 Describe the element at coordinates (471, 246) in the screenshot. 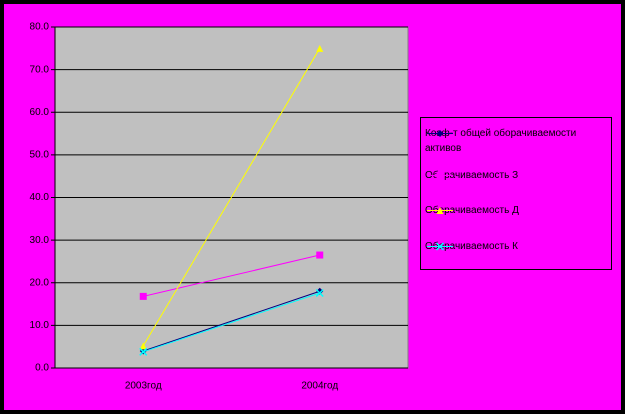

I see `legend-label: Оборачиваемость К` at that location.